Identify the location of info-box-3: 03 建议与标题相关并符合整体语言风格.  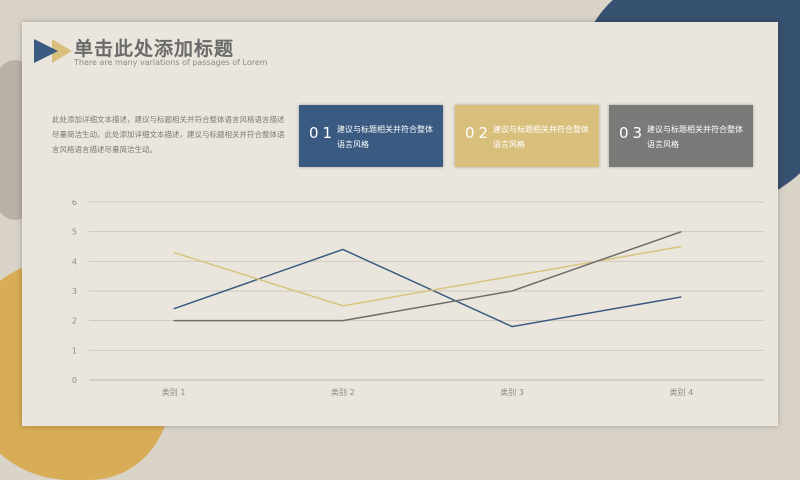
(681, 136).